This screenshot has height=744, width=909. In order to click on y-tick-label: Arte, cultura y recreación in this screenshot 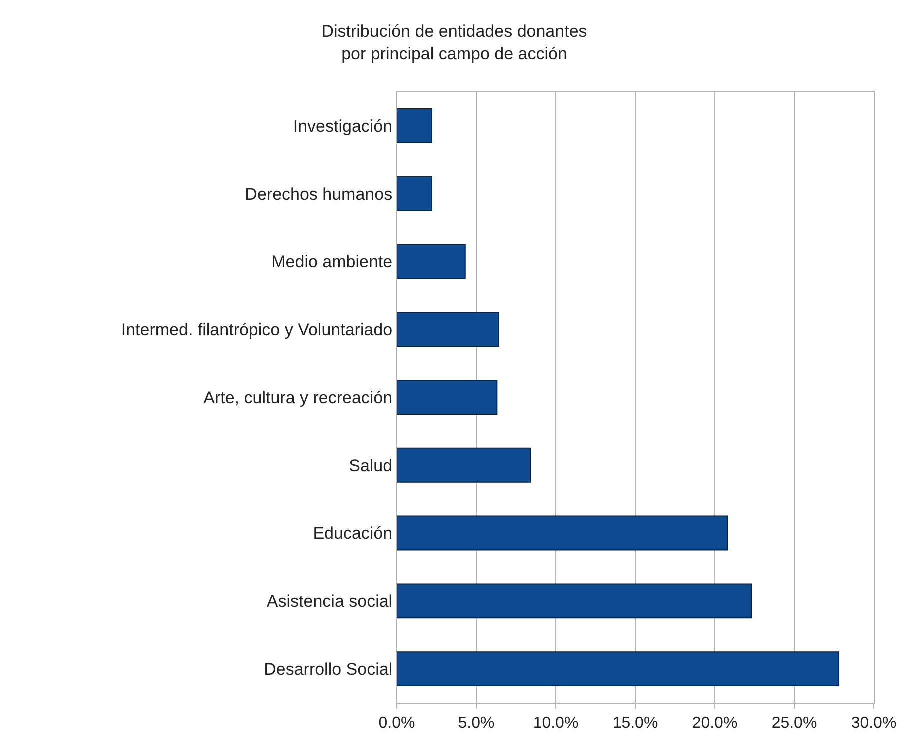, I will do `click(298, 398)`.